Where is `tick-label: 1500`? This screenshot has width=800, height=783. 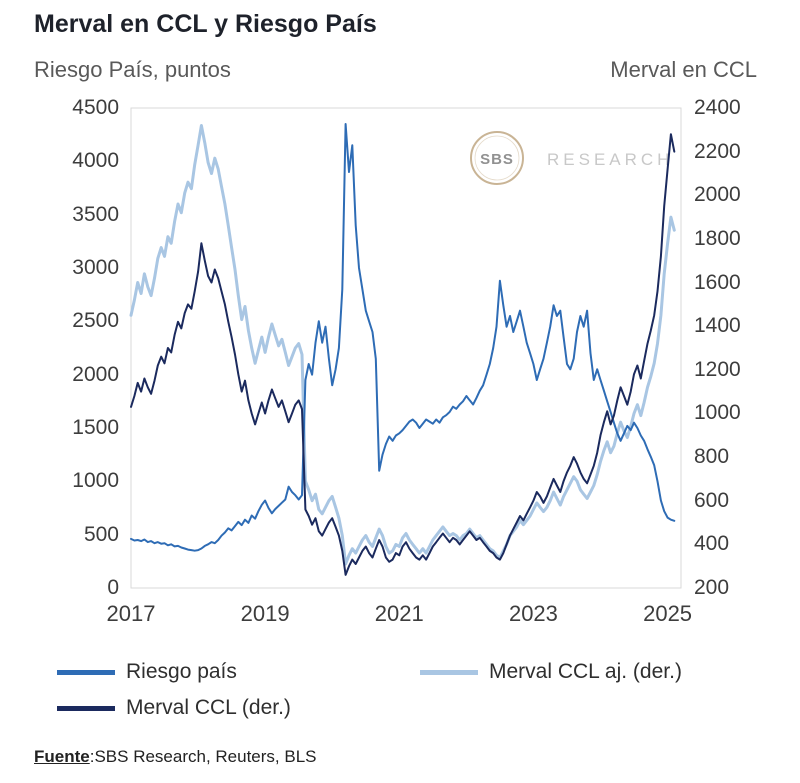
tick-label: 1500 is located at coordinates (95, 427).